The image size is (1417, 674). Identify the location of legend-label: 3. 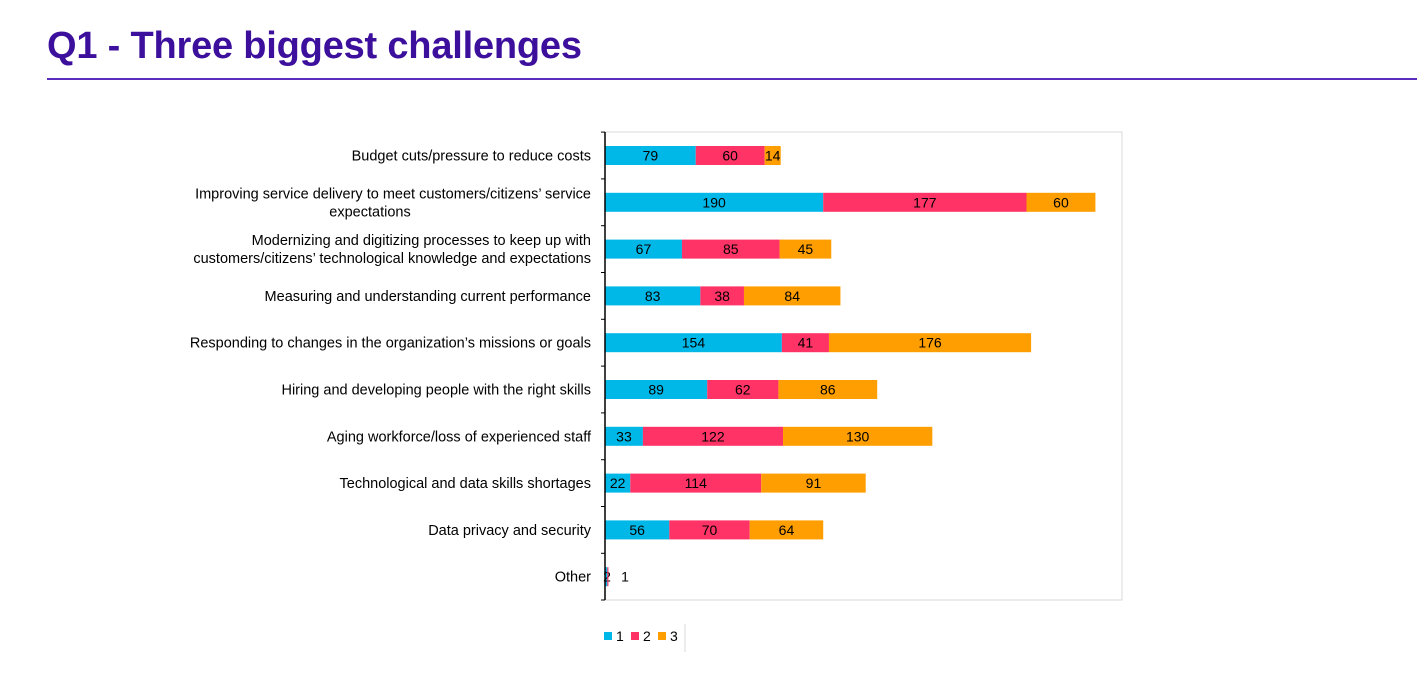
(674, 636).